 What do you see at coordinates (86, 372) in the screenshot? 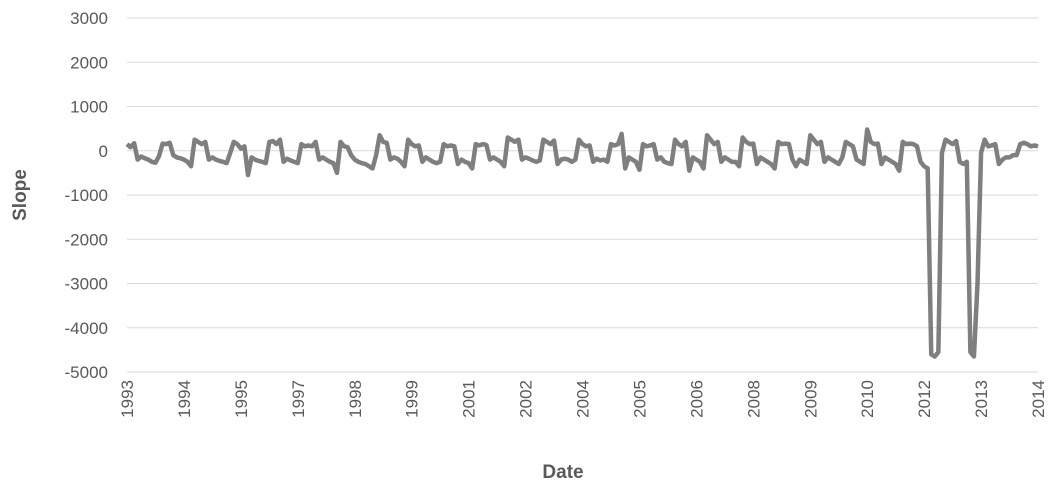
I see `y-tick-label: -5000` at bounding box center [86, 372].